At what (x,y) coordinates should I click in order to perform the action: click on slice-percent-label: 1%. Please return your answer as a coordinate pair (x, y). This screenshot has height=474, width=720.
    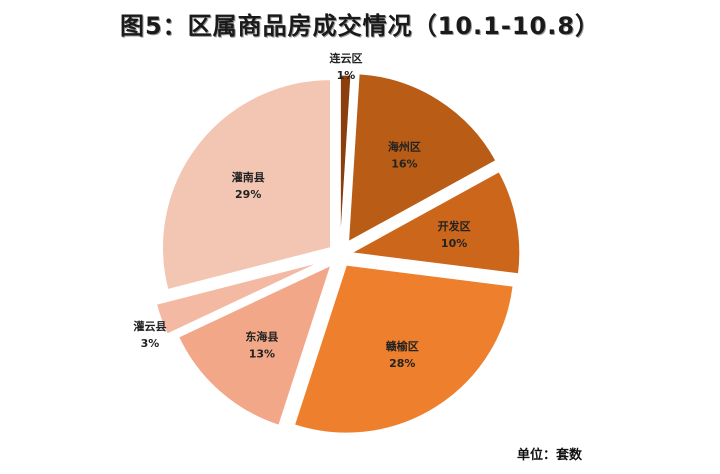
    Looking at the image, I should click on (346, 75).